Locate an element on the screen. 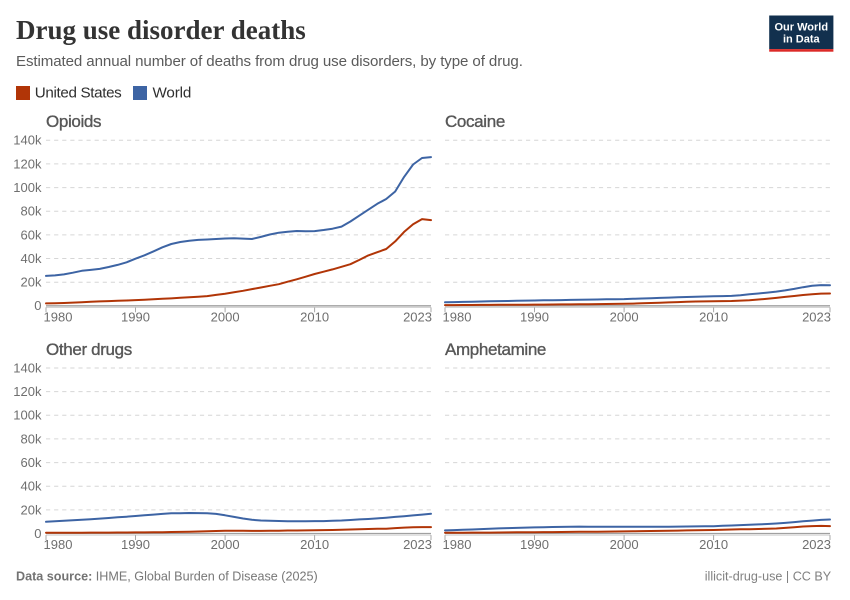 Image resolution: width=850 pixels, height=600 pixels. svg-text: Opioids is located at coordinates (73, 121).